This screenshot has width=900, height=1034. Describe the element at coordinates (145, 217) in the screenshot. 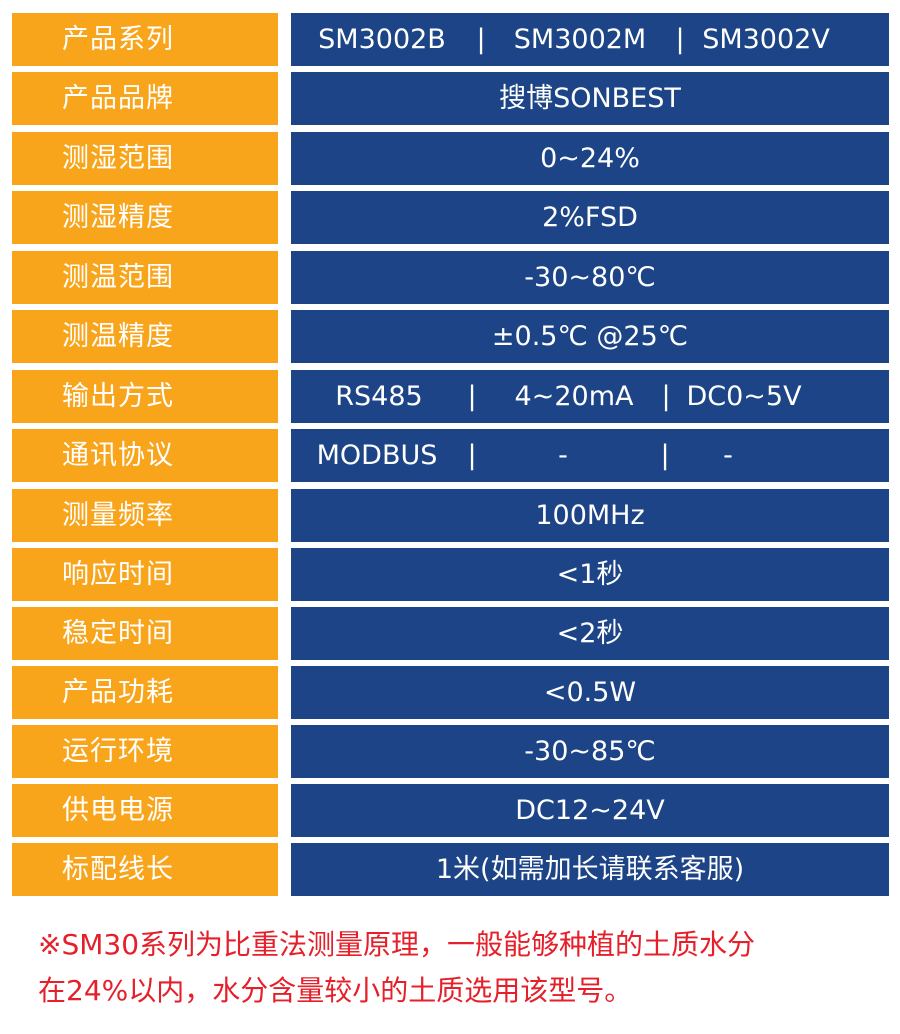

I see `spec-label: 测湿精度` at that location.